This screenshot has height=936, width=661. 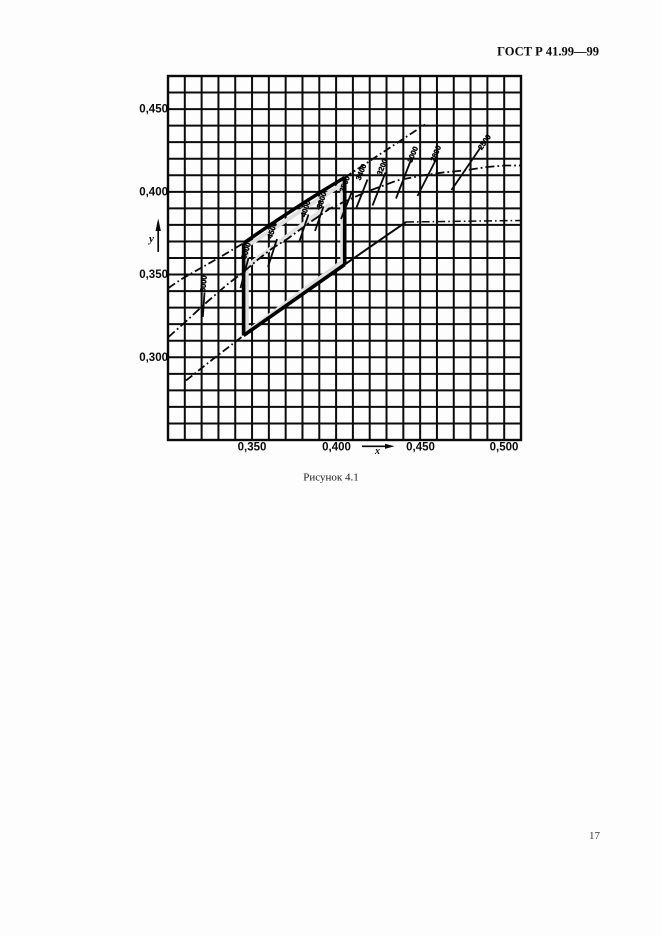 I want to click on svg-text: 3000, so click(x=412, y=154).